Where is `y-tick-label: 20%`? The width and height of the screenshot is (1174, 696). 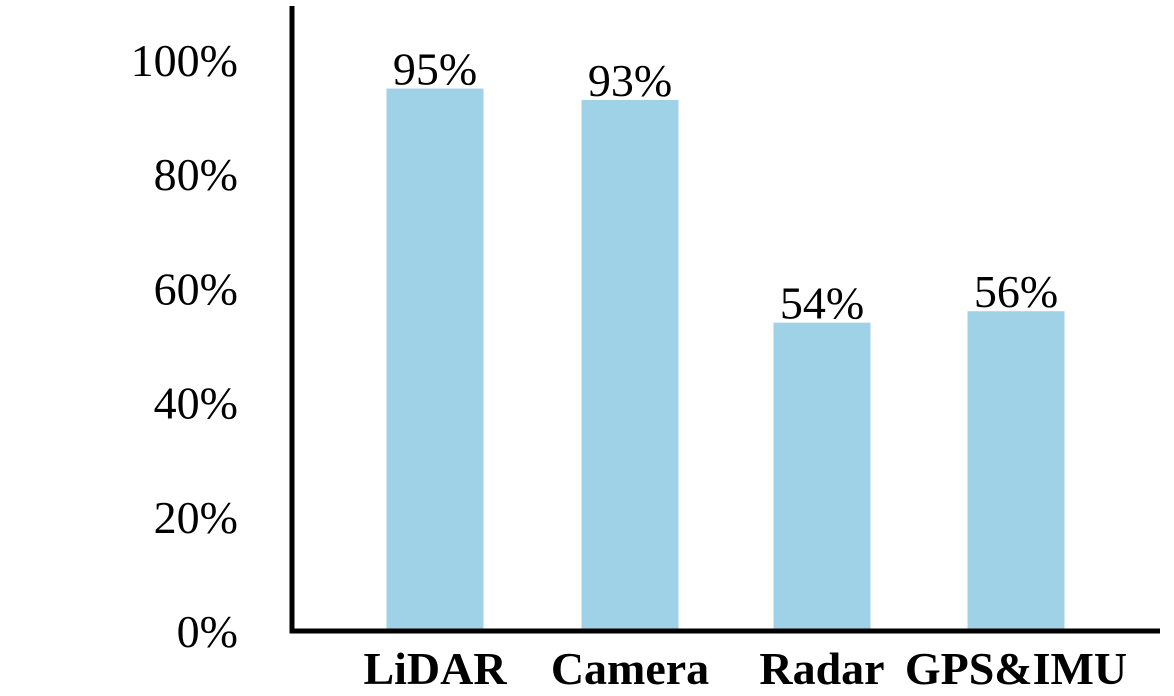 y-tick-label: 20% is located at coordinates (196, 517).